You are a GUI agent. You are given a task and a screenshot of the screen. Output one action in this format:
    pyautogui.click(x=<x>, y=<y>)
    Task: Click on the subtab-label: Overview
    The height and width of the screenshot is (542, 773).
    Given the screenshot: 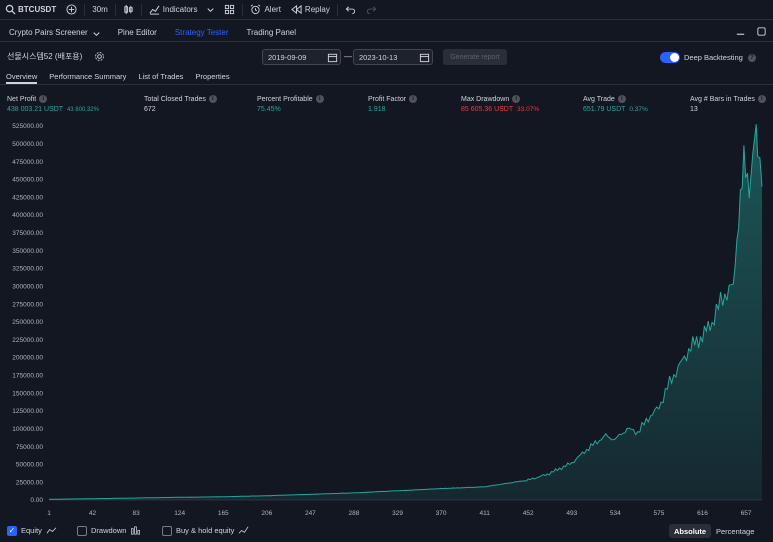 What is the action you would take?
    pyautogui.click(x=22, y=76)
    